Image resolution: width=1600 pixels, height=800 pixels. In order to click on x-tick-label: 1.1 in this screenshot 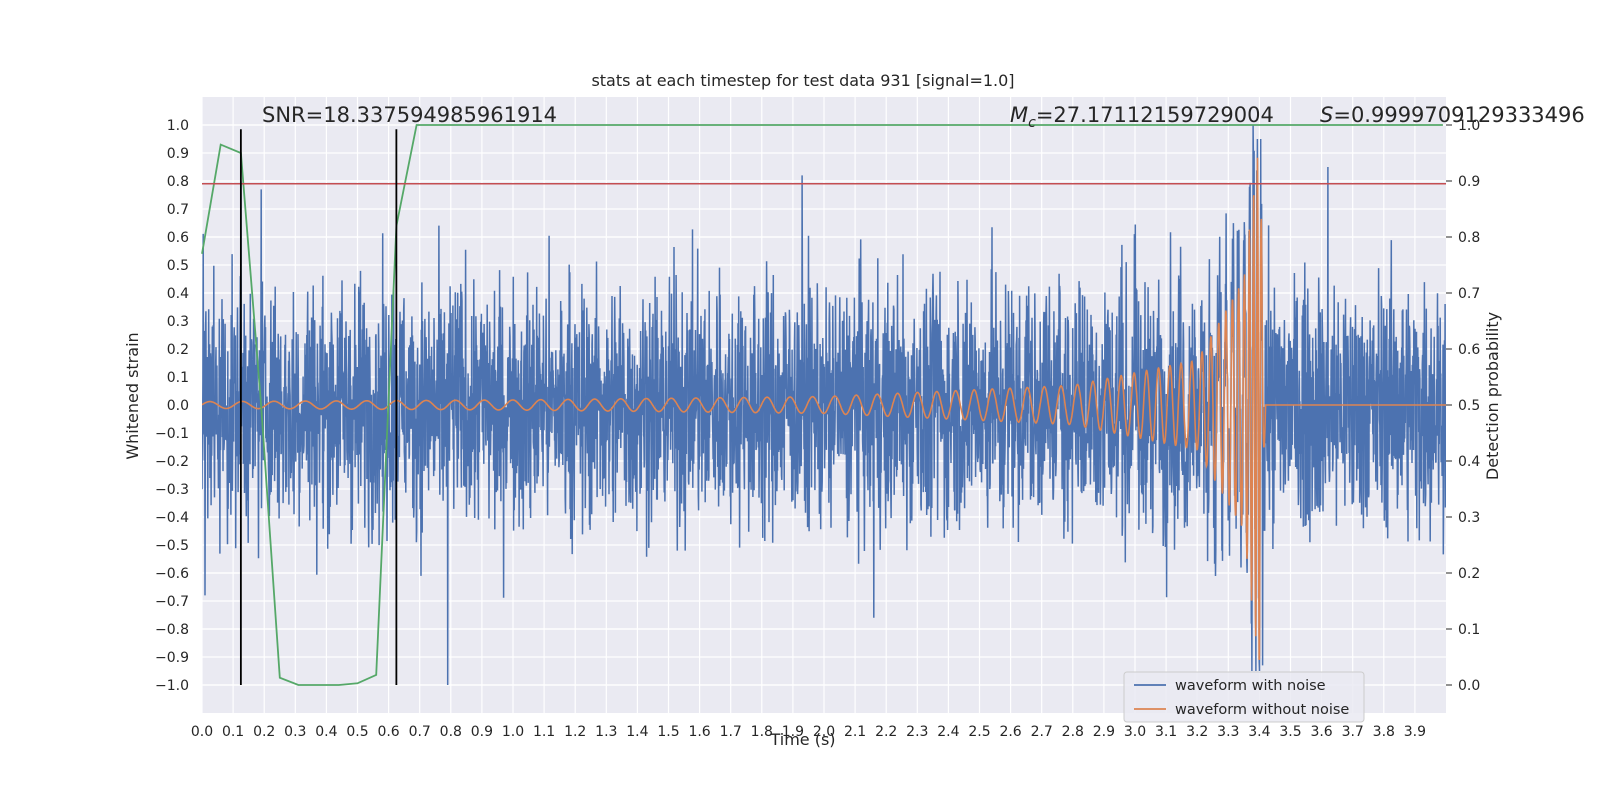, I will do `click(544, 732)`.